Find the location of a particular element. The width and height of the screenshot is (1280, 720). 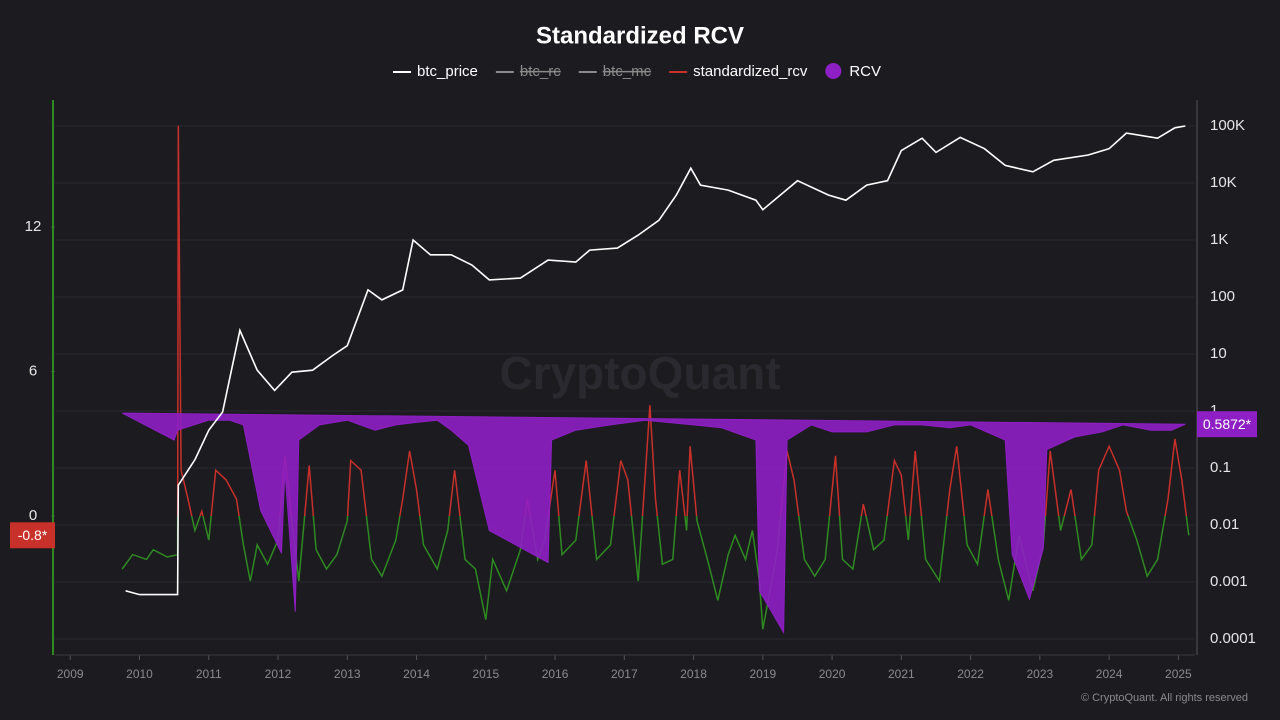

legend-label: btc_price is located at coordinates (447, 71).